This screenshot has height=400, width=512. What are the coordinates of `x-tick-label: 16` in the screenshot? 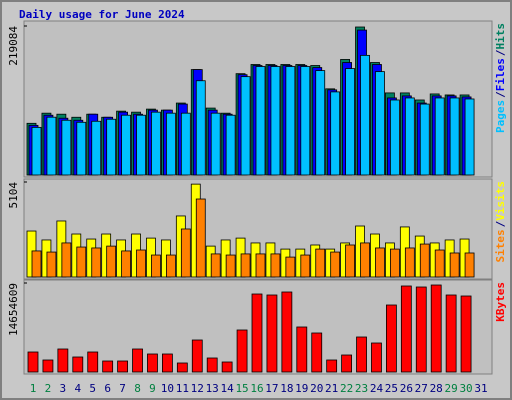 It's located at (256, 388).